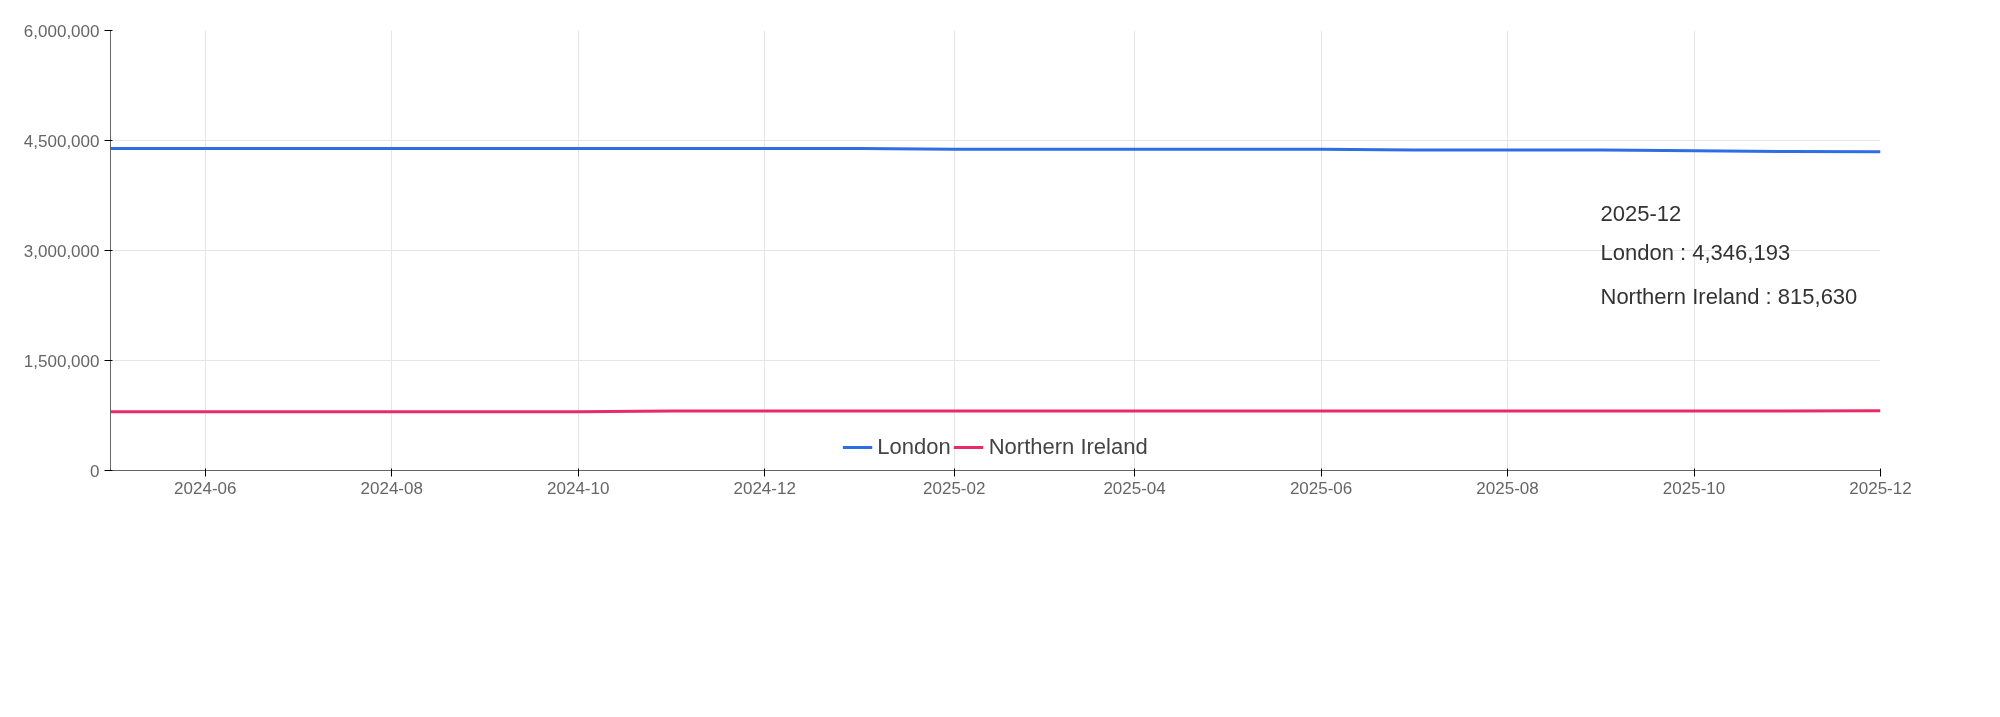 The height and width of the screenshot is (717, 2000). What do you see at coordinates (1695, 252) in the screenshot?
I see `annotation: London : 4,346,193` at bounding box center [1695, 252].